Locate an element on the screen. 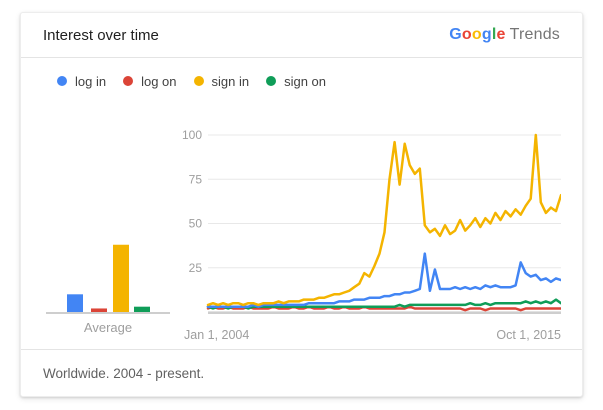 This screenshot has height=410, width=603. logo-letter: l is located at coordinates (494, 34).